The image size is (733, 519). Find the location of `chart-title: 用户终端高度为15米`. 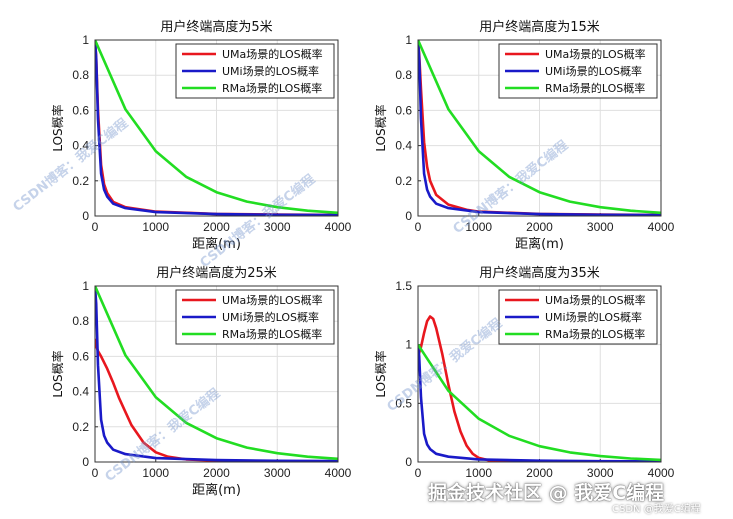

chart-title: 用户终端高度为15米 is located at coordinates (539, 27).